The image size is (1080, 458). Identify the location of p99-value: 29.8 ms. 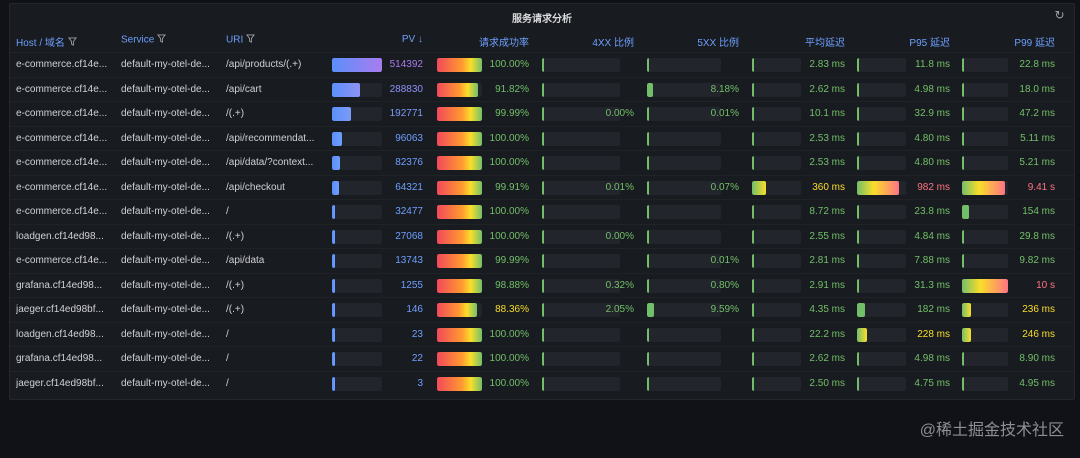
(1037, 236).